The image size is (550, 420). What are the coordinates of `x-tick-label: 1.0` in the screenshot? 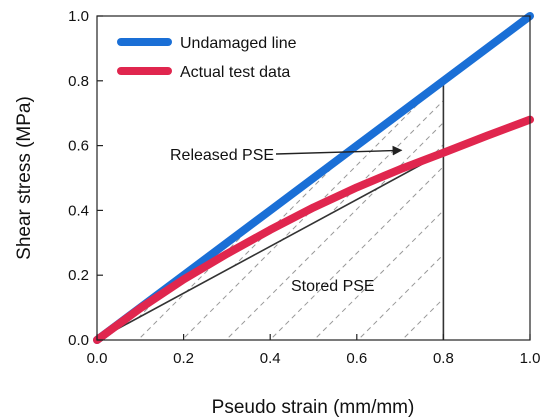 It's located at (530, 358).